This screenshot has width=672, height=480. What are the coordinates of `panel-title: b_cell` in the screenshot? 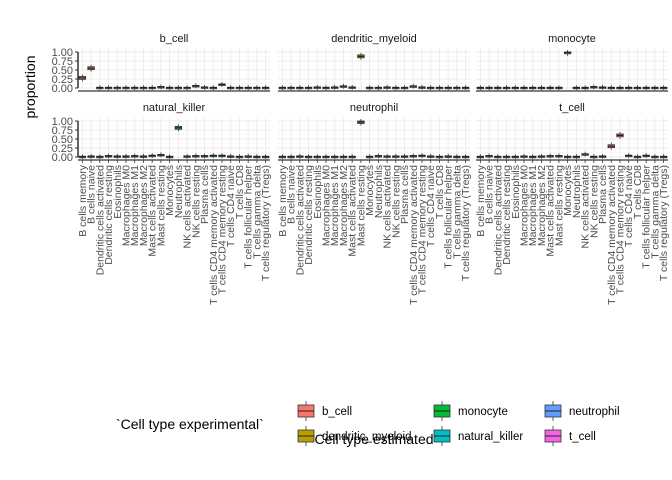 It's located at (174, 39).